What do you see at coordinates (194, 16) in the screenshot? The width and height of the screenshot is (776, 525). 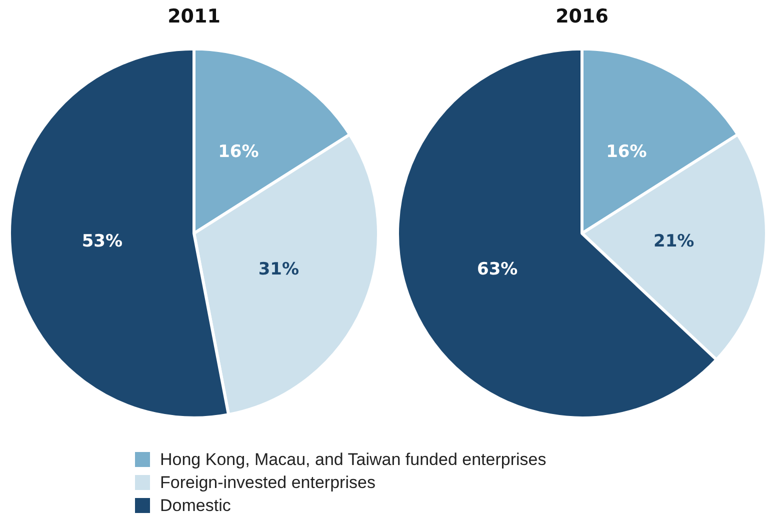 I see `chart-title: 2011` at bounding box center [194, 16].